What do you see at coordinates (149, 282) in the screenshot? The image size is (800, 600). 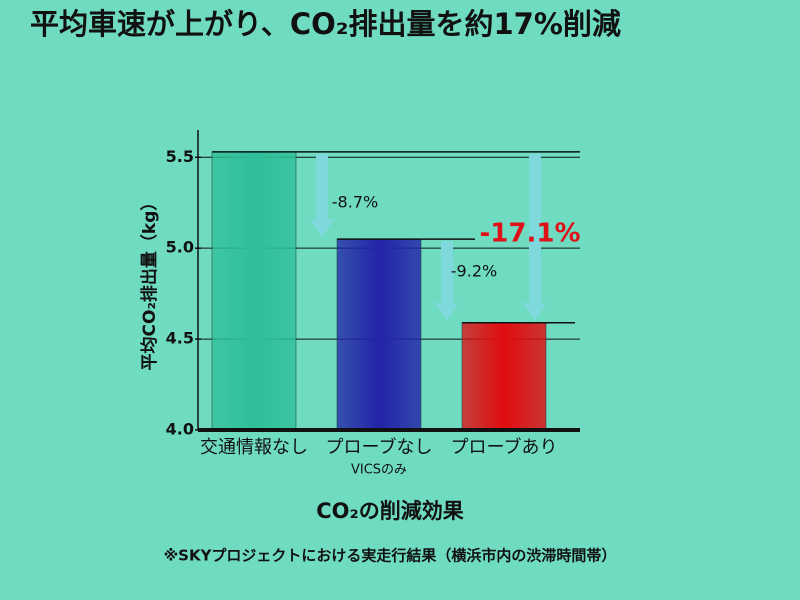 I see `y-axis-label: 平均CO₂排出量（kg）` at bounding box center [149, 282].